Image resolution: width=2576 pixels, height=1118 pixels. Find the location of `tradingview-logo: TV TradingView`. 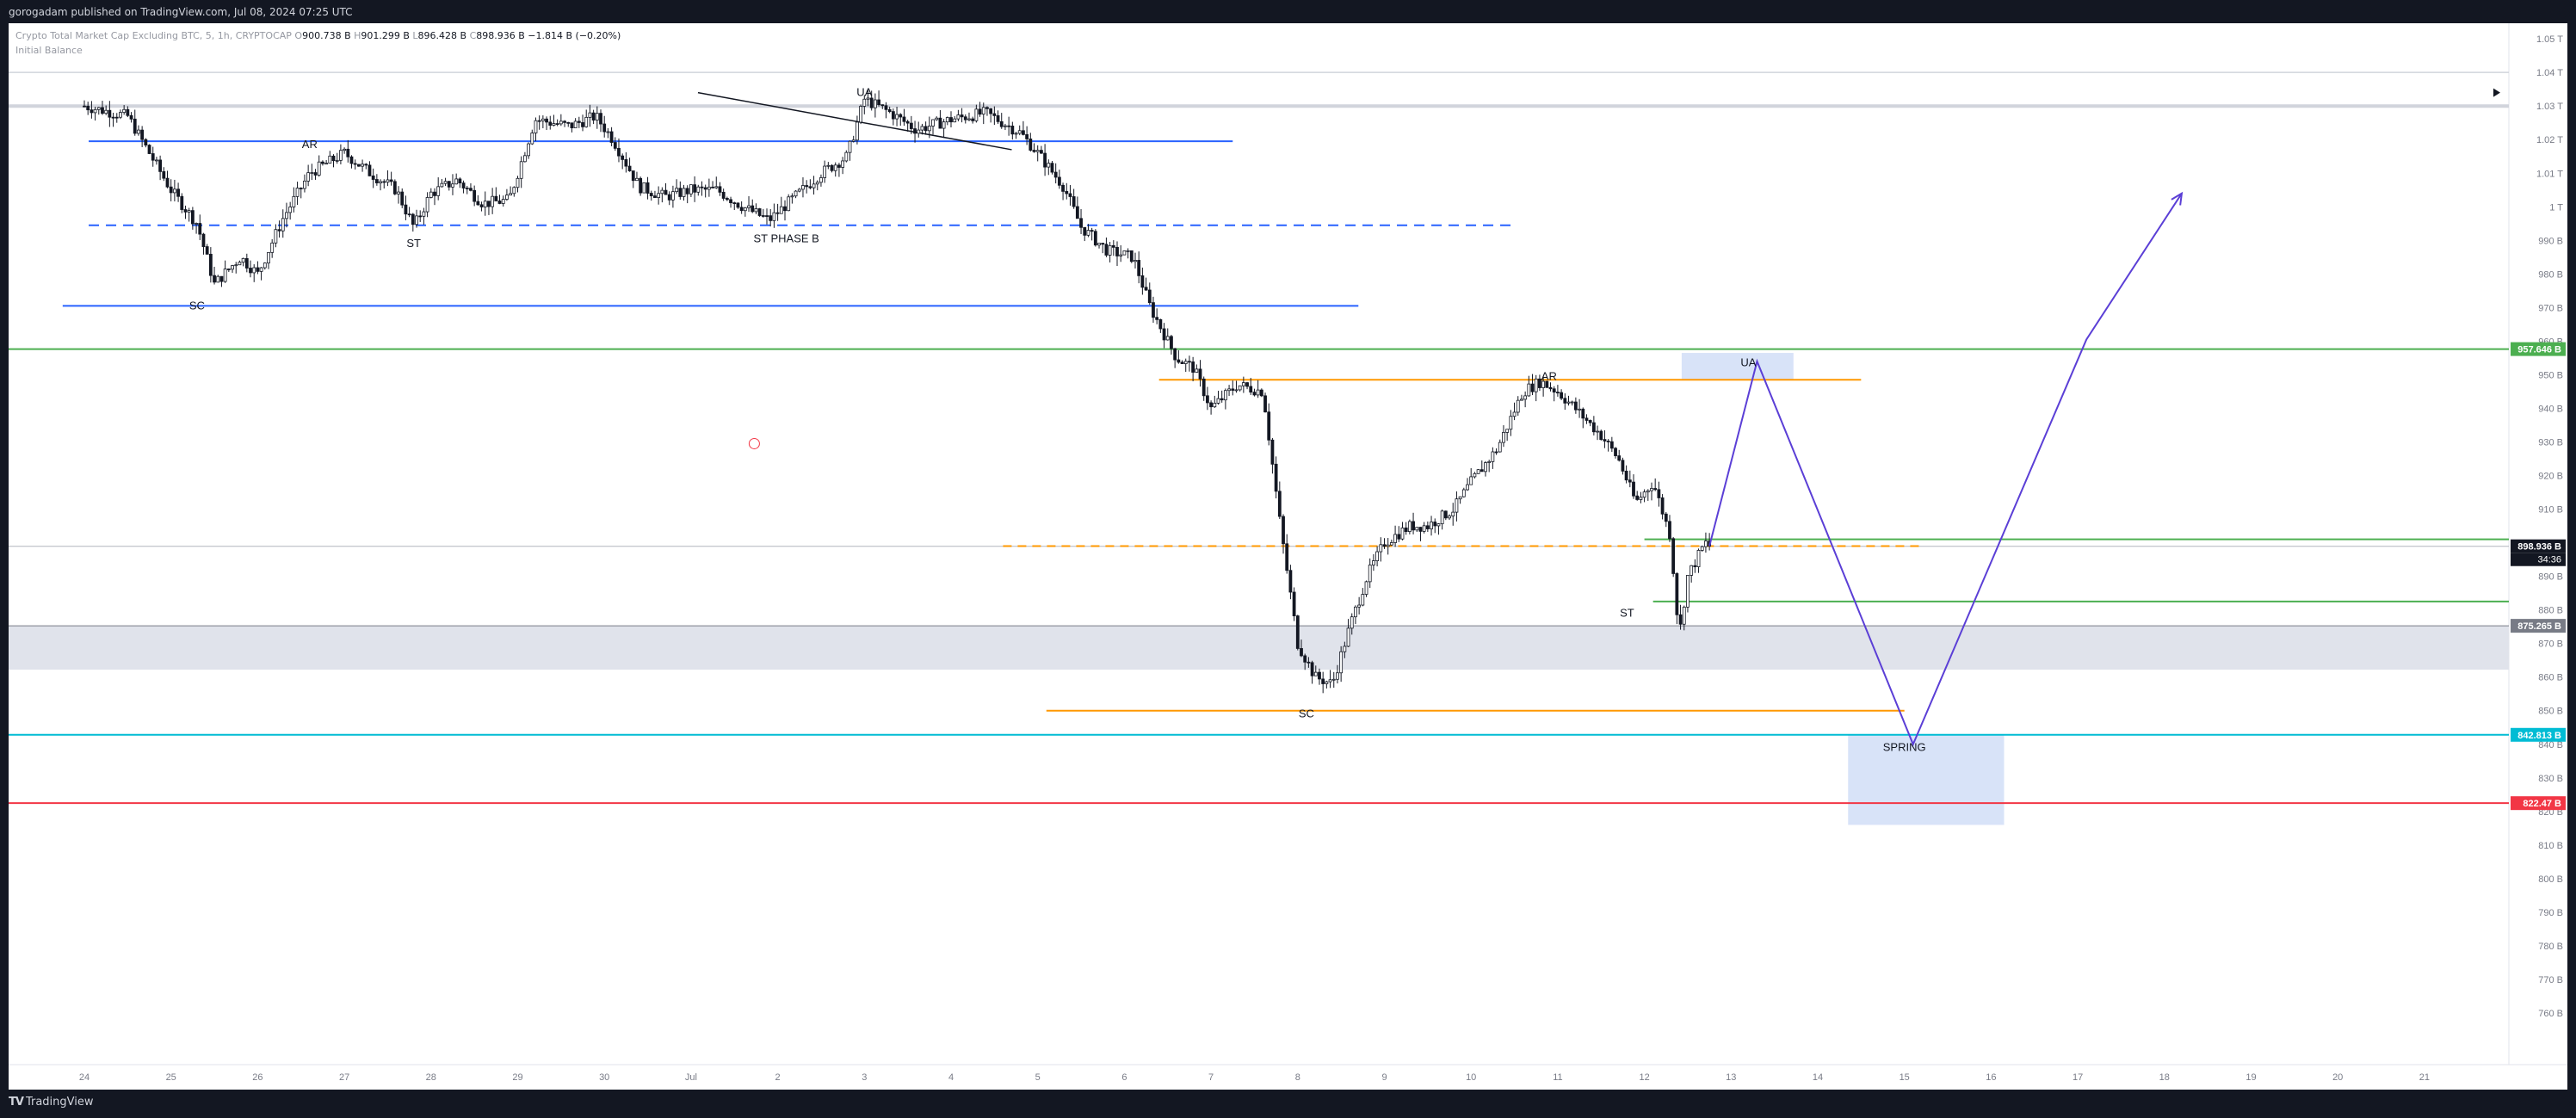

tradingview-logo: TV TradingView is located at coordinates (51, 1102).